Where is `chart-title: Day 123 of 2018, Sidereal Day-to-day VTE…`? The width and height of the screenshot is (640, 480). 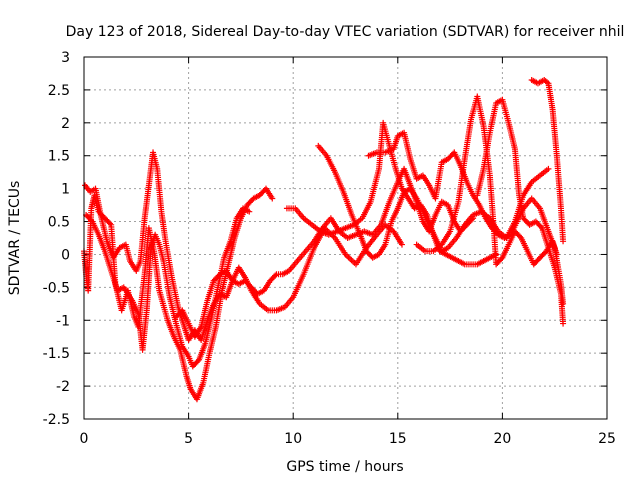 chart-title: Day 123 of 2018, Sidereal Day-to-day VTE… is located at coordinates (345, 32).